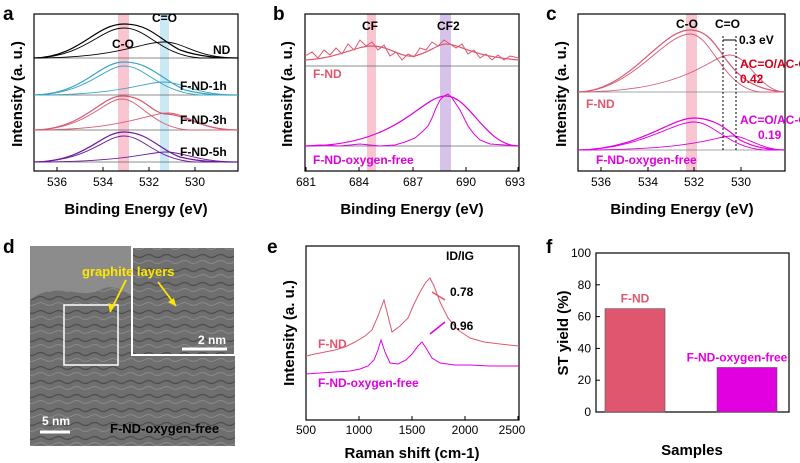 The height and width of the screenshot is (463, 800). Describe the element at coordinates (585, 285) in the screenshot. I see `y-tick-label: 80` at that location.